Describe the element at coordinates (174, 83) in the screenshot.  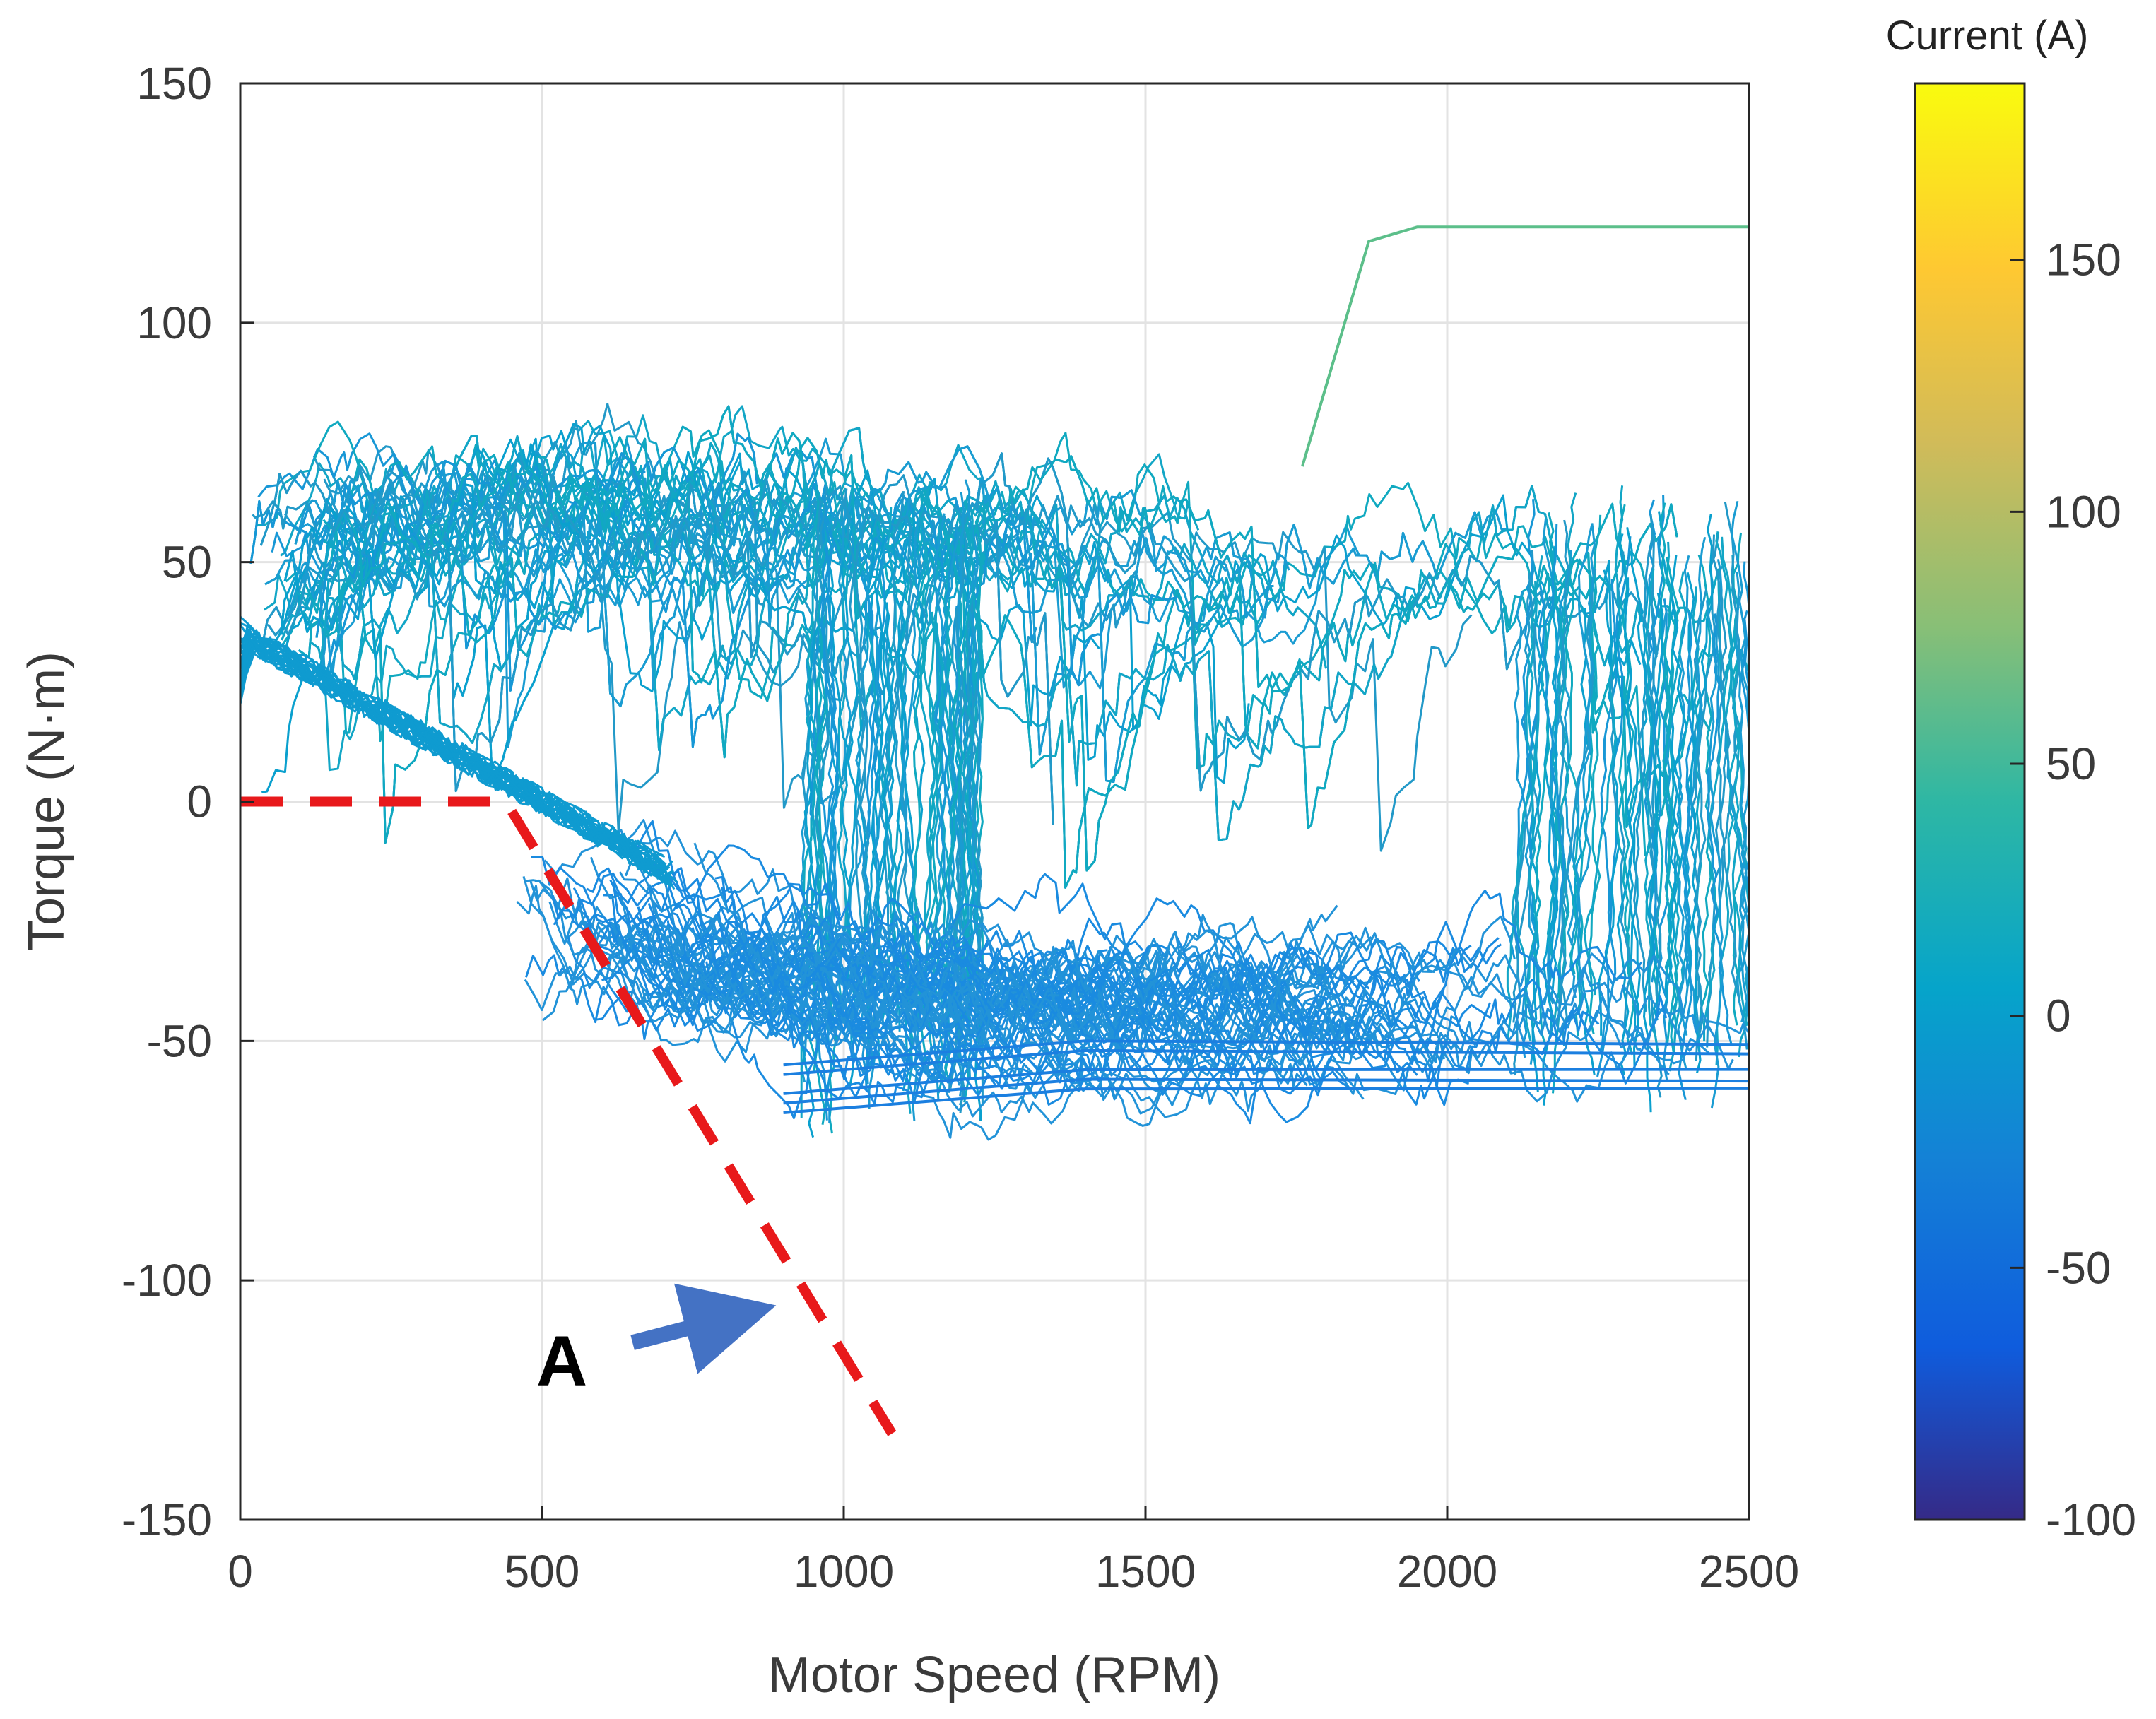
I see `y-tick-label: 150` at that location.